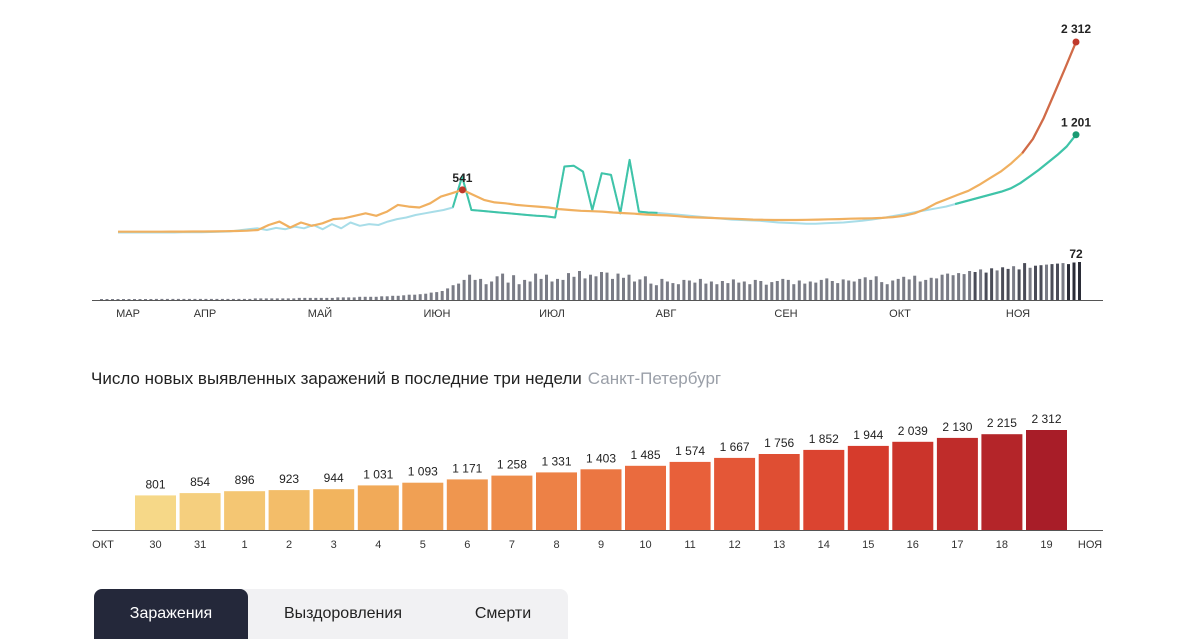 This screenshot has height=639, width=1200. What do you see at coordinates (957, 545) in the screenshot?
I see `day-label: 17` at bounding box center [957, 545].